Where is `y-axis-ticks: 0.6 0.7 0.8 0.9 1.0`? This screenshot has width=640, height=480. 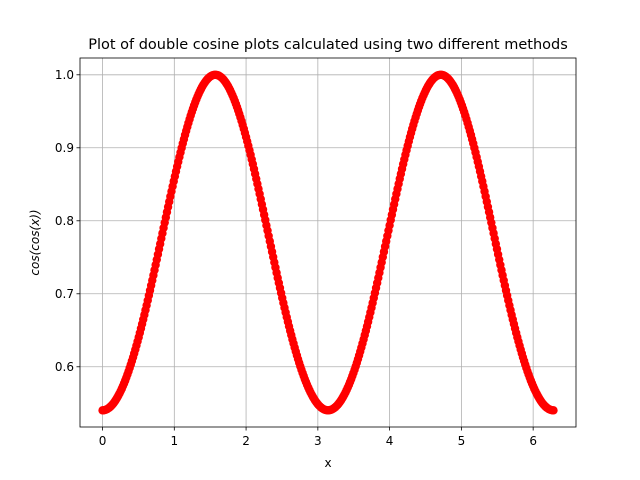 y-axis-ticks: 0.6 0.7 0.8 0.9 1.0 is located at coordinates (67, 221).